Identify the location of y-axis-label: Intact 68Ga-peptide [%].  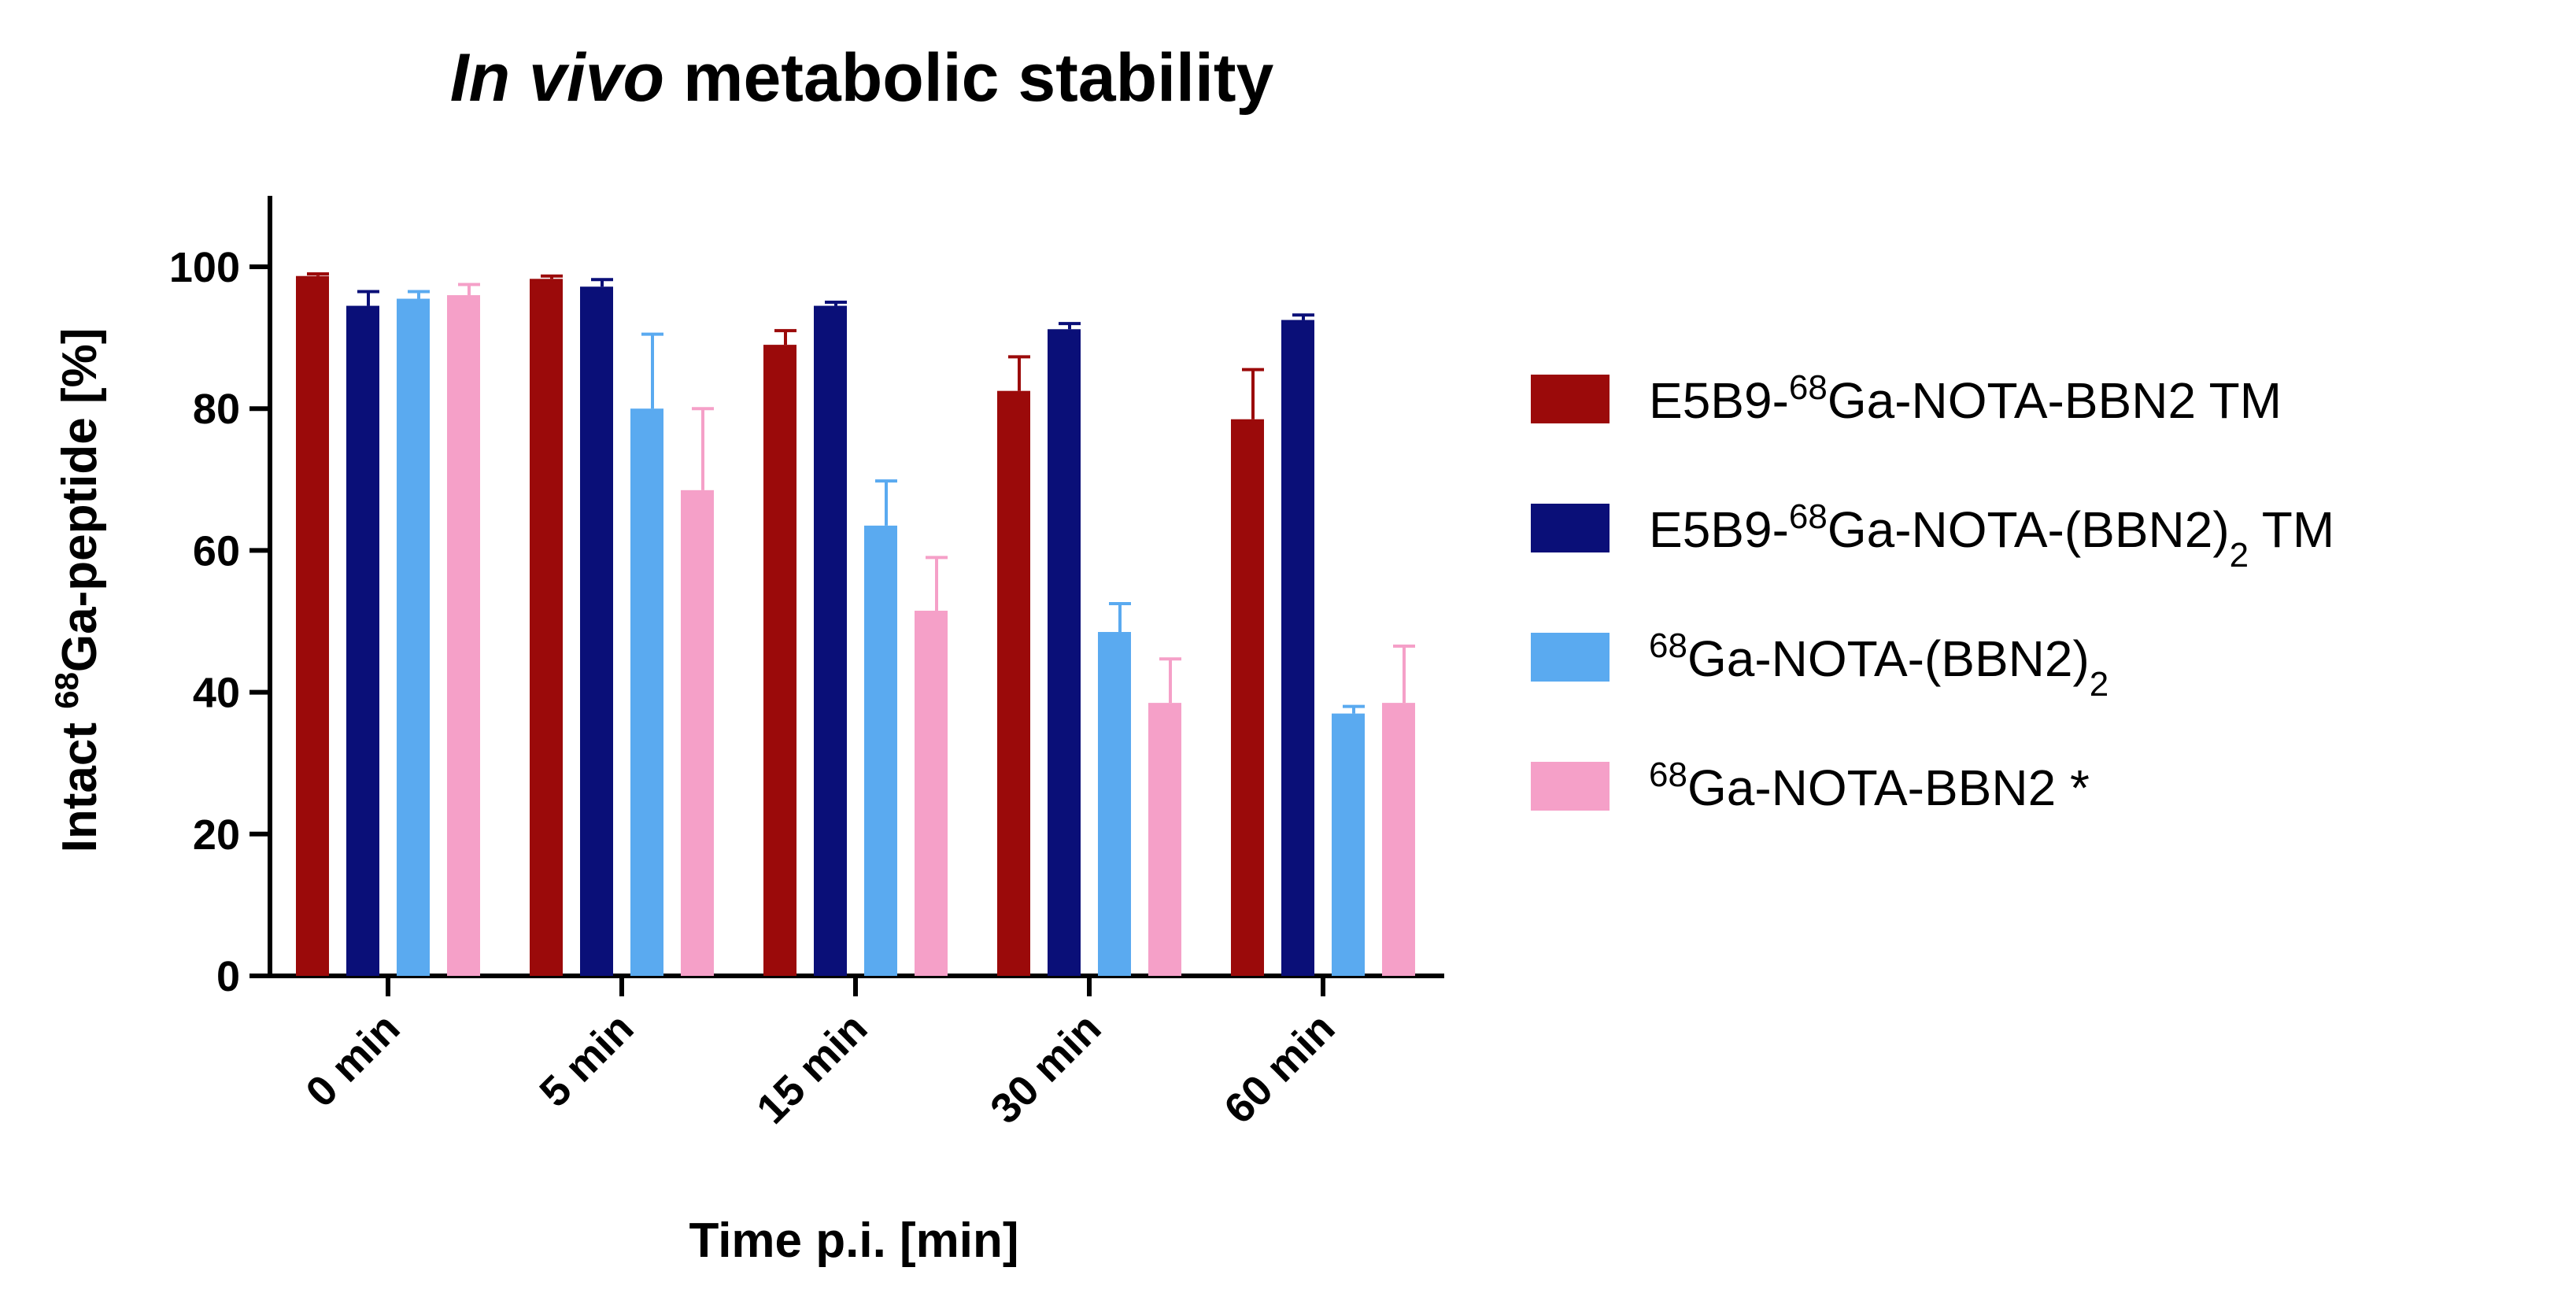
(78, 590).